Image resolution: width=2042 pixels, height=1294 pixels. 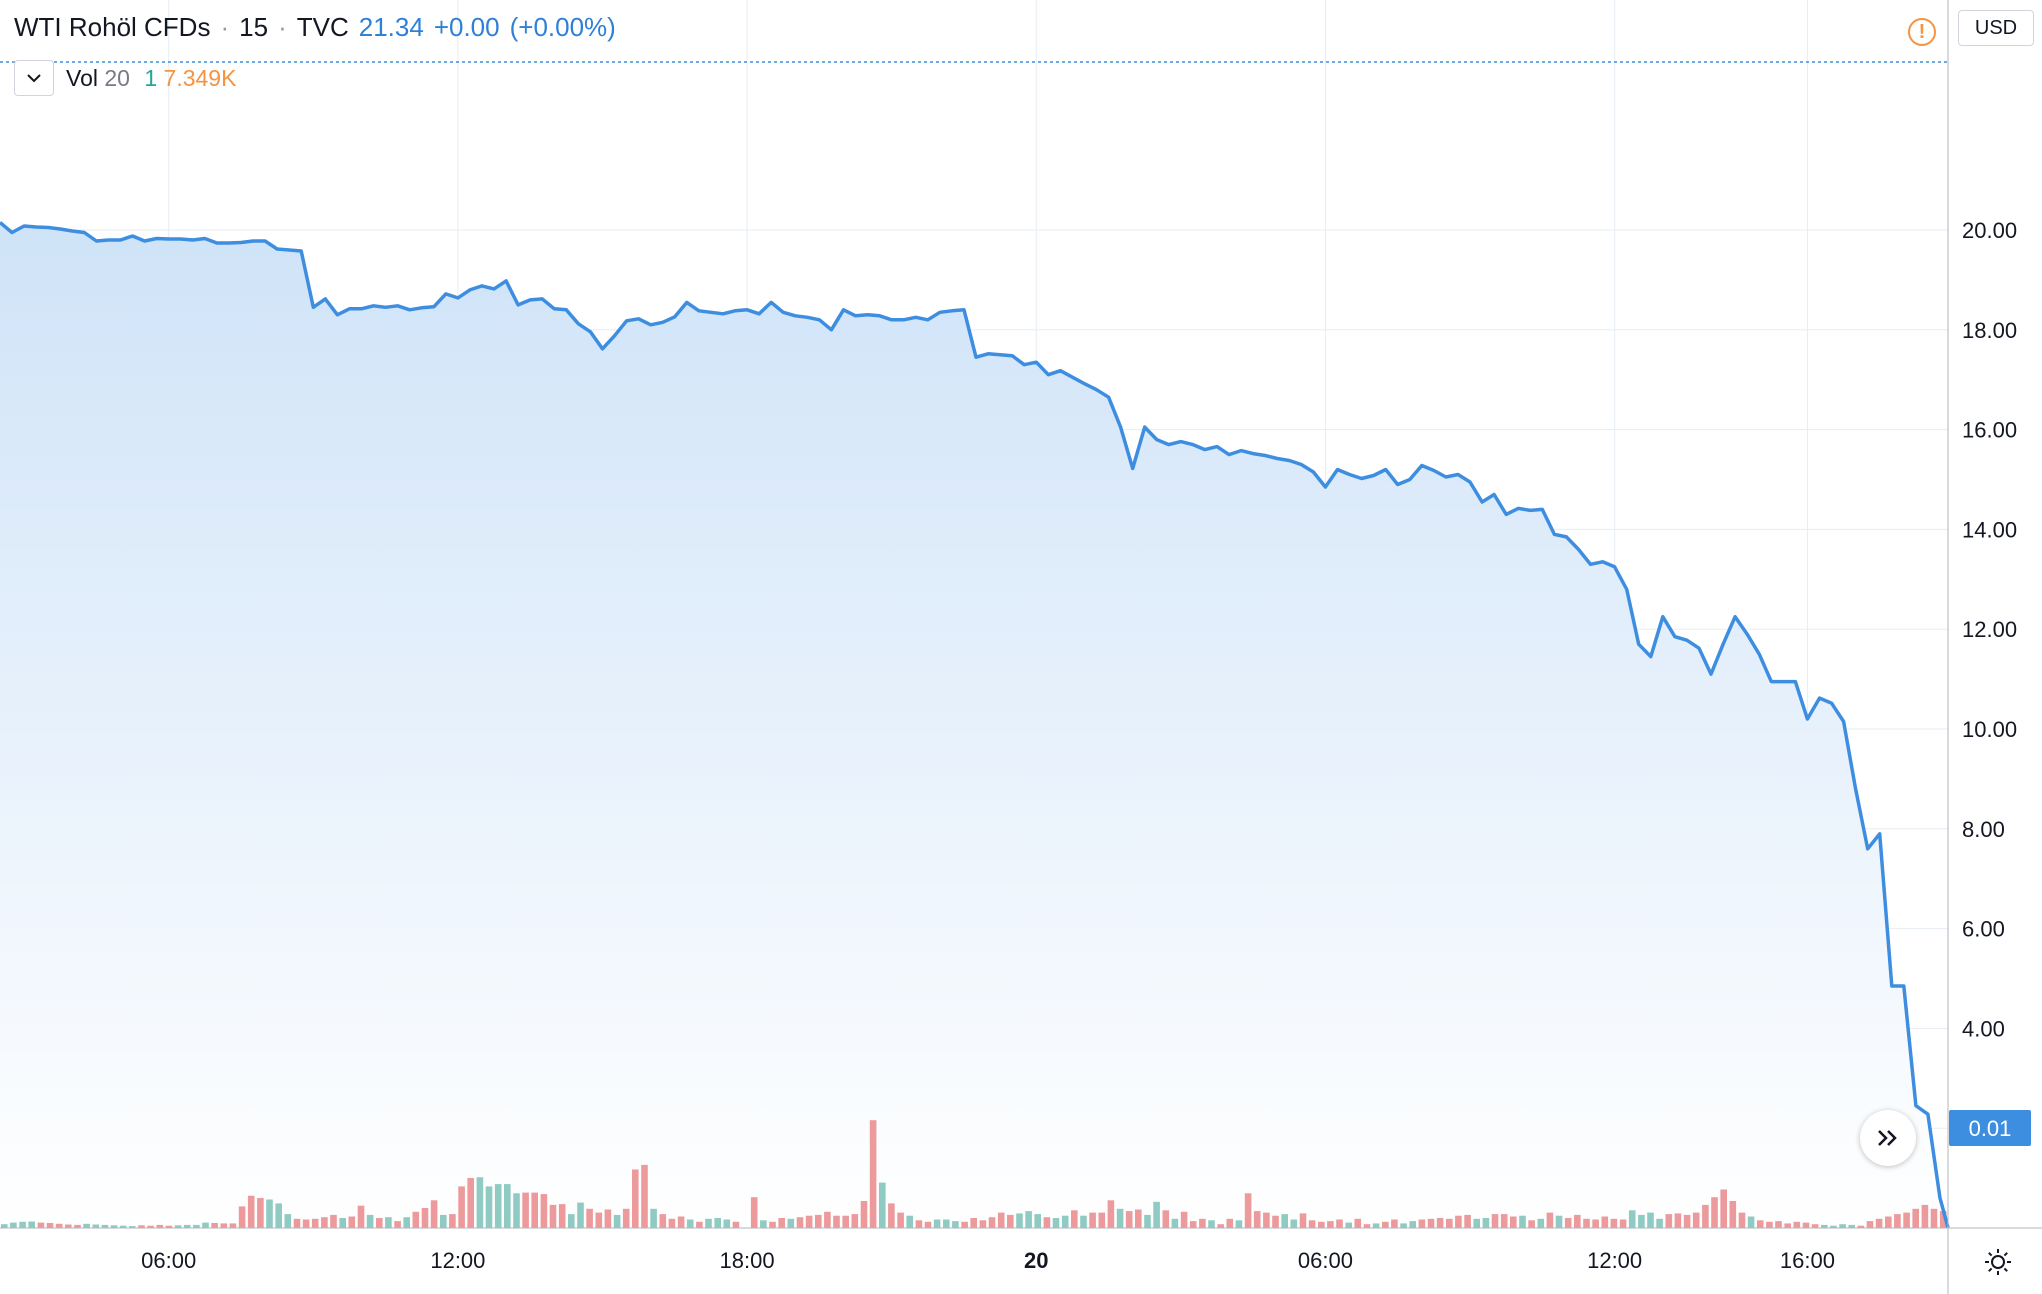 I want to click on volume-indicator-length: 20, so click(x=117, y=77).